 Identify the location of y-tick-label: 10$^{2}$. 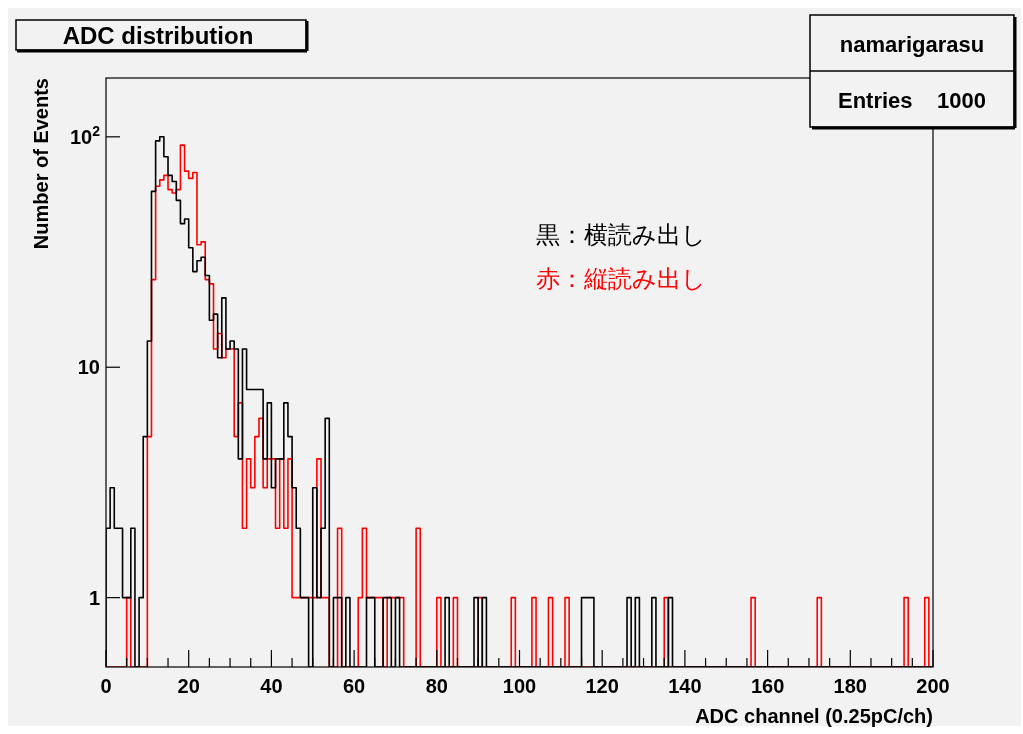
(85, 135).